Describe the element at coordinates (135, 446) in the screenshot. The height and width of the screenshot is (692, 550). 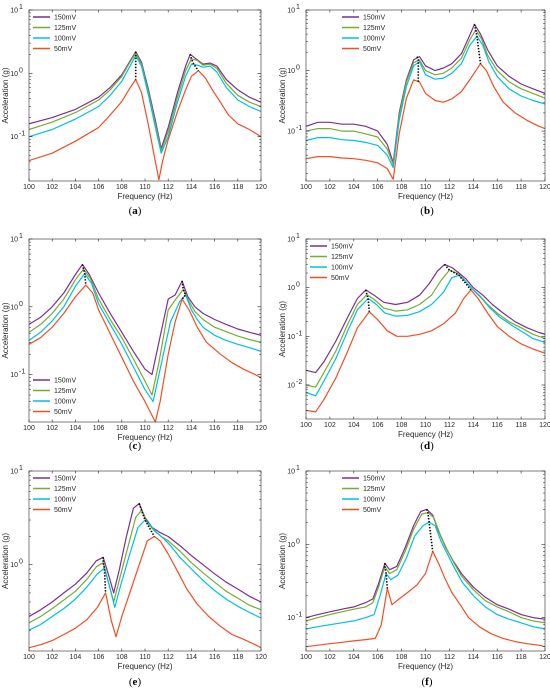
I see `panel-caption: (c)` at that location.